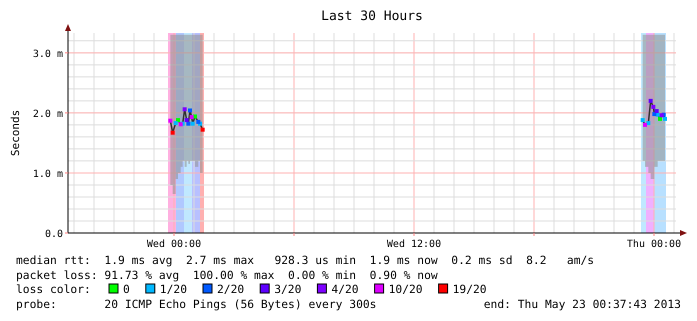 The height and width of the screenshot is (321, 697). What do you see at coordinates (47, 174) in the screenshot?
I see `y-tick-label: 1.0 m` at bounding box center [47, 174].